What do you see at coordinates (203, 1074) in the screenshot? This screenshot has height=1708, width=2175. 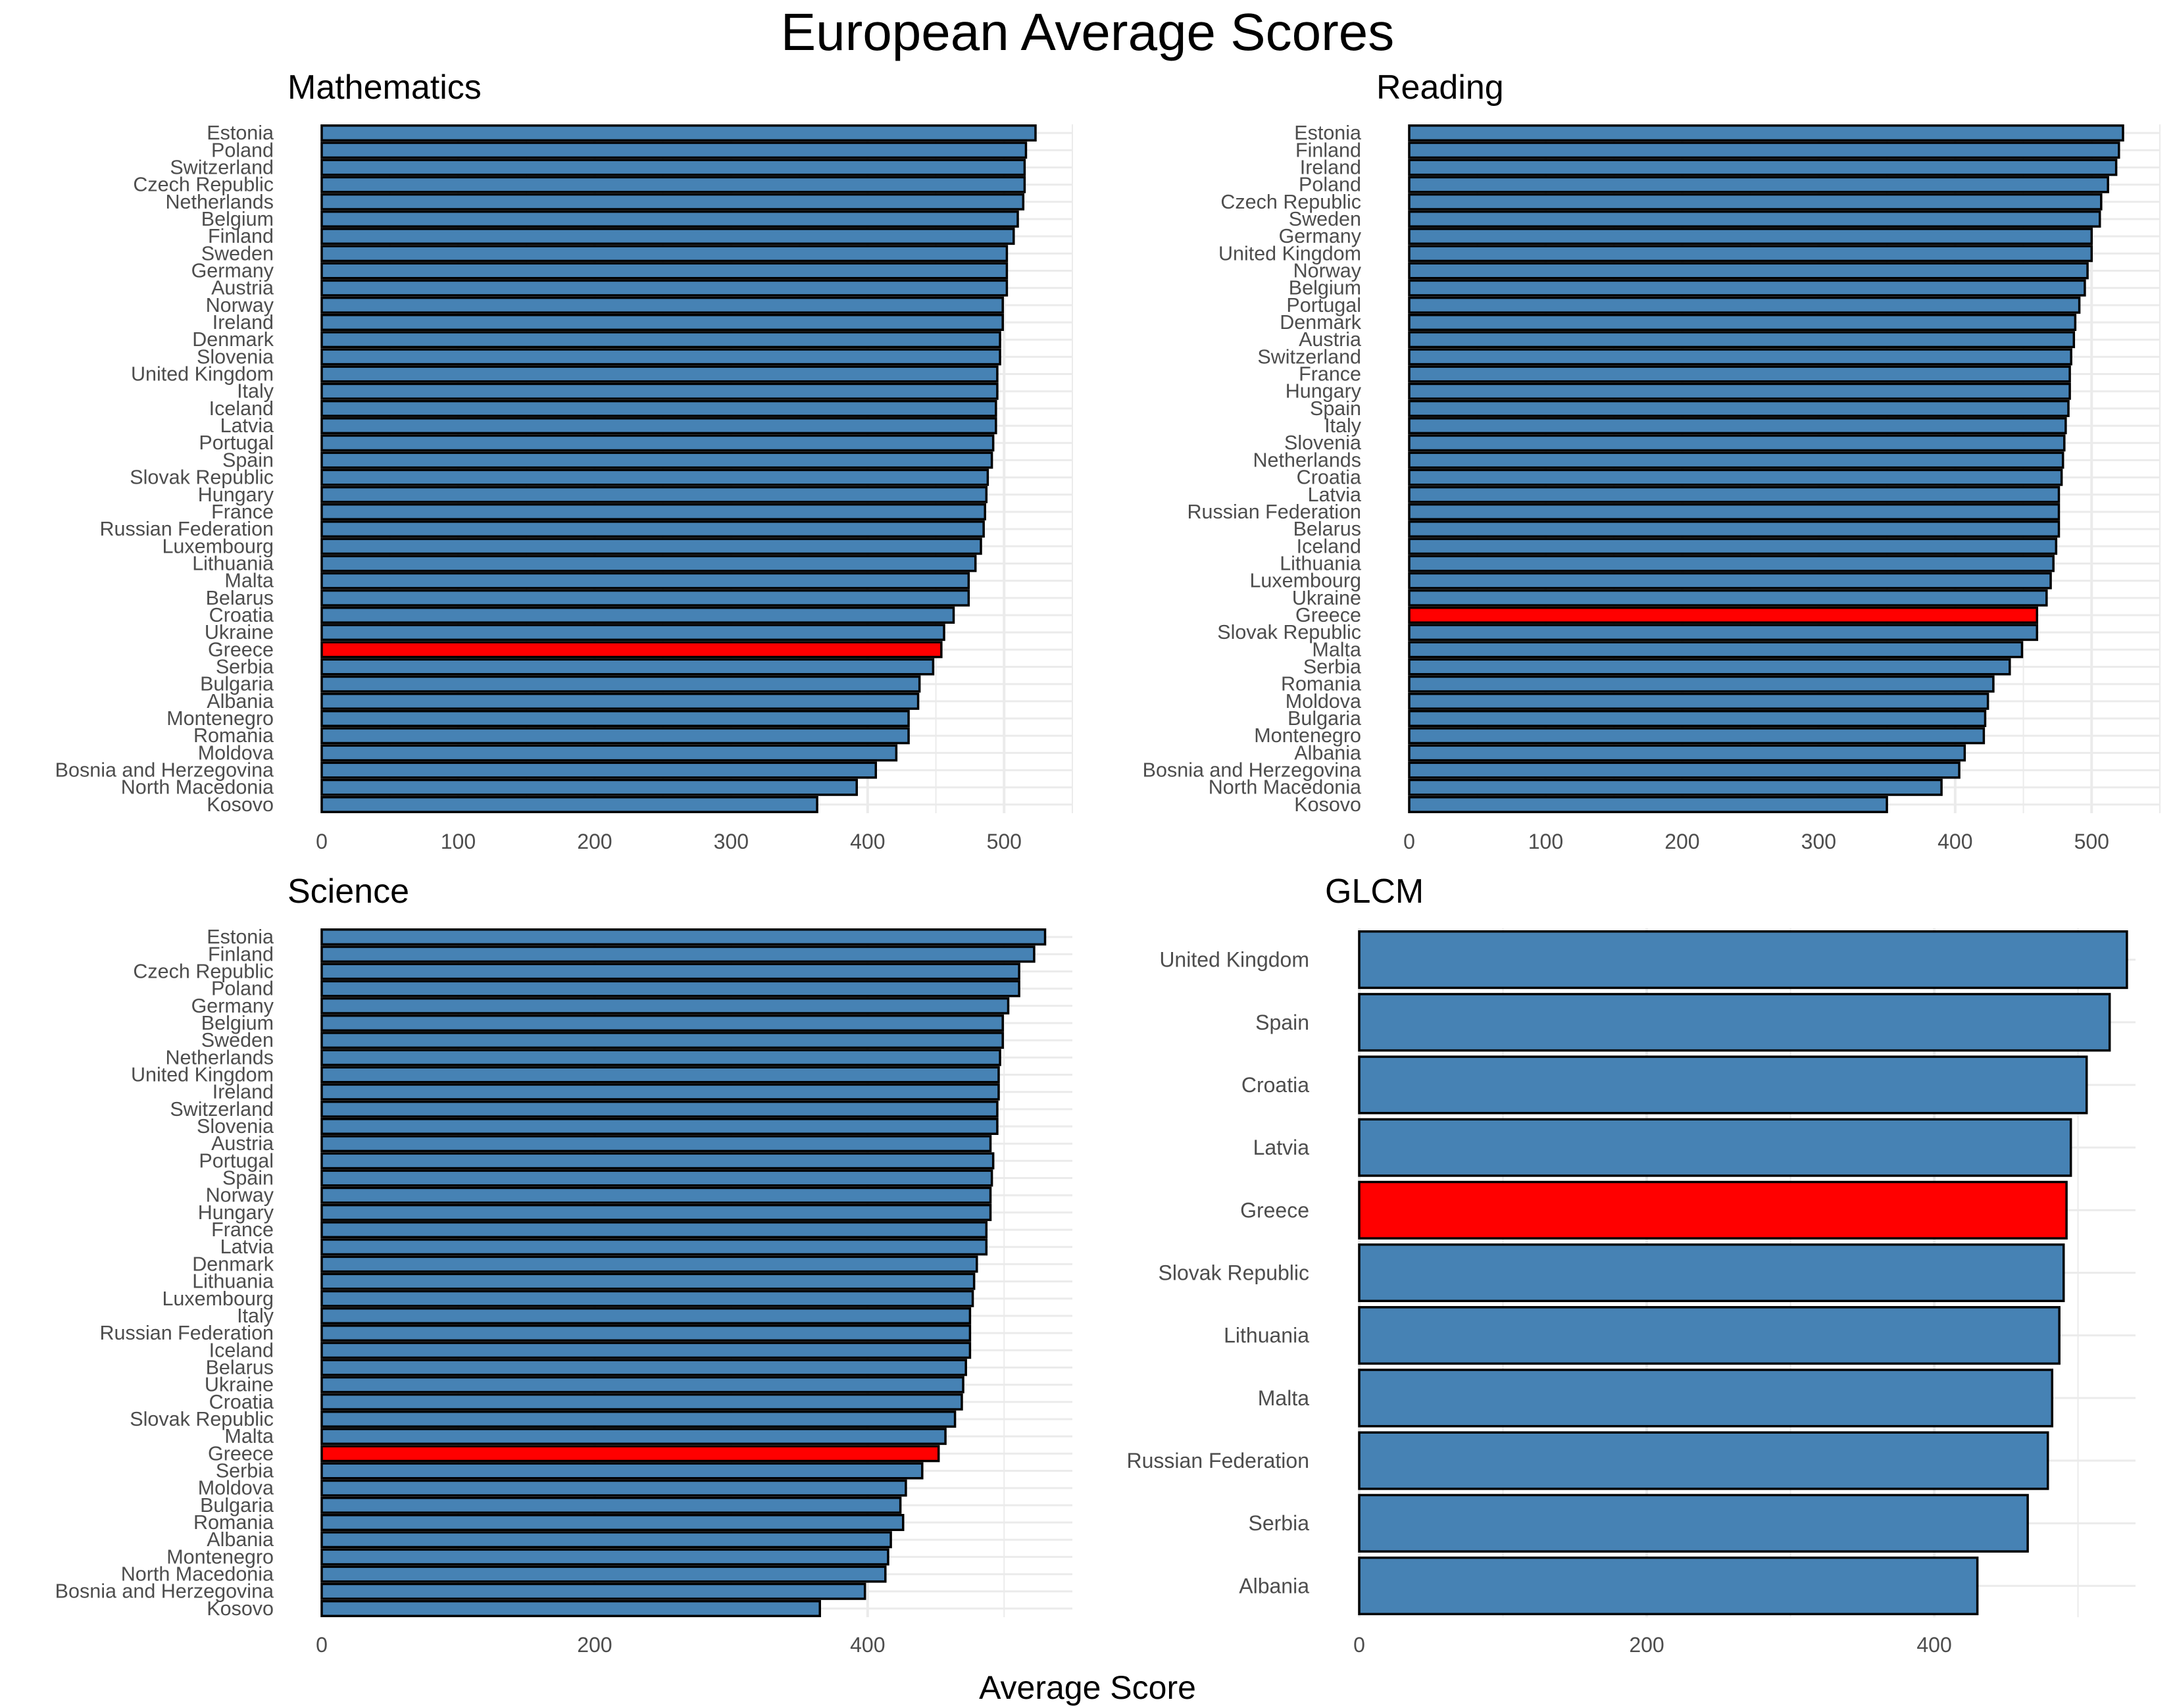 I see `category-label-united-kingdom: United Kingdom` at bounding box center [203, 1074].